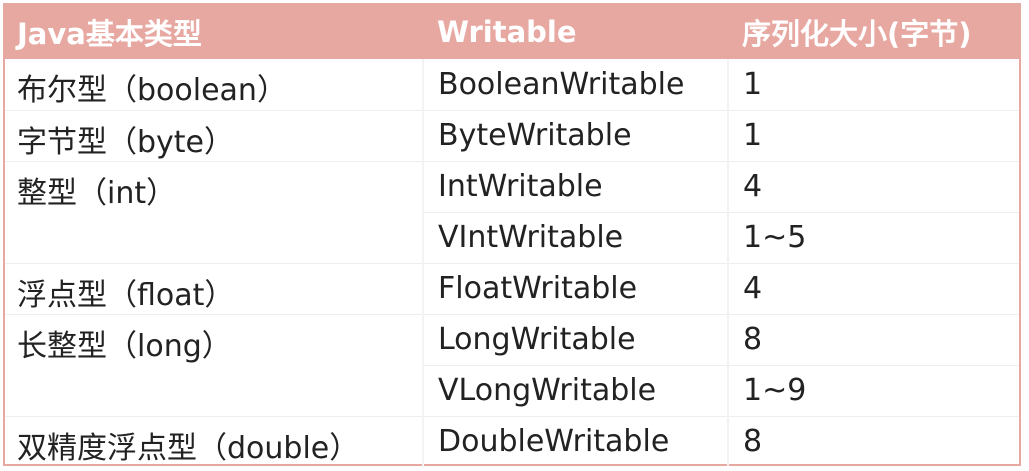 The height and width of the screenshot is (471, 1029). Describe the element at coordinates (214, 441) in the screenshot. I see `cell-java-type: 双精度浮点型（double）` at that location.